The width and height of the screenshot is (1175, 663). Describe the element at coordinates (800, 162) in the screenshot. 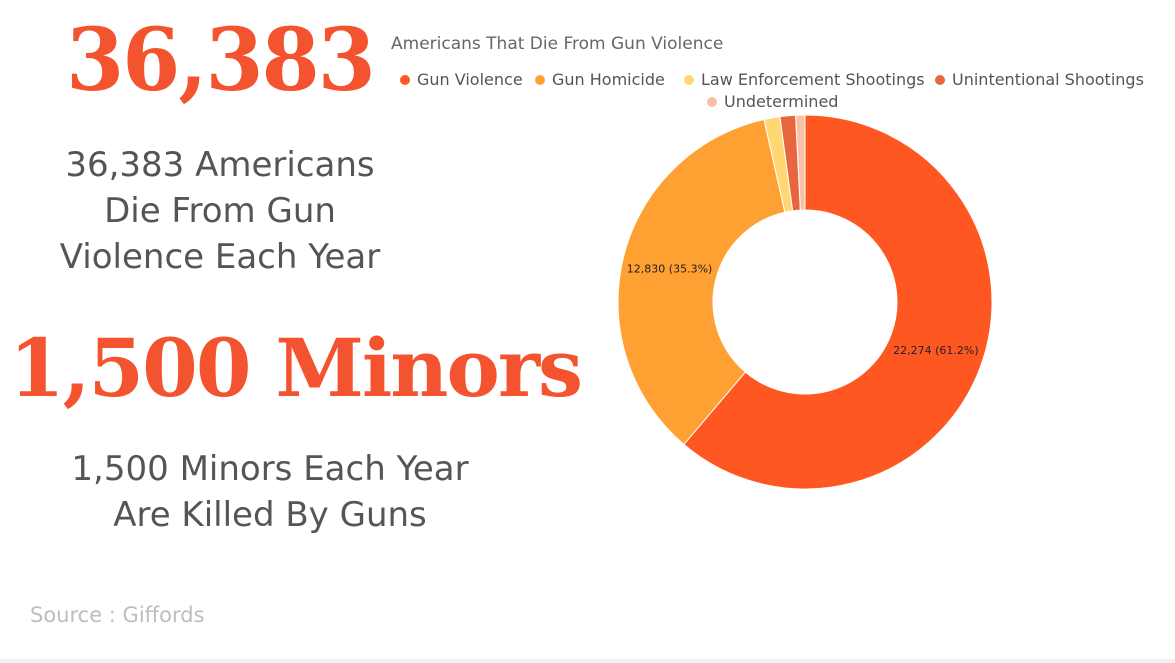

I see `slice-undetermined` at that location.